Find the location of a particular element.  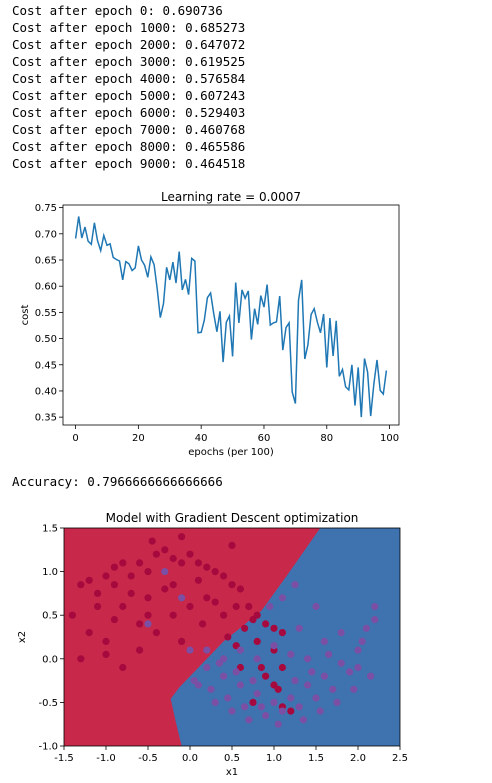

log-line: Cost after epoch 0: 0.690736 is located at coordinates (117, 10).